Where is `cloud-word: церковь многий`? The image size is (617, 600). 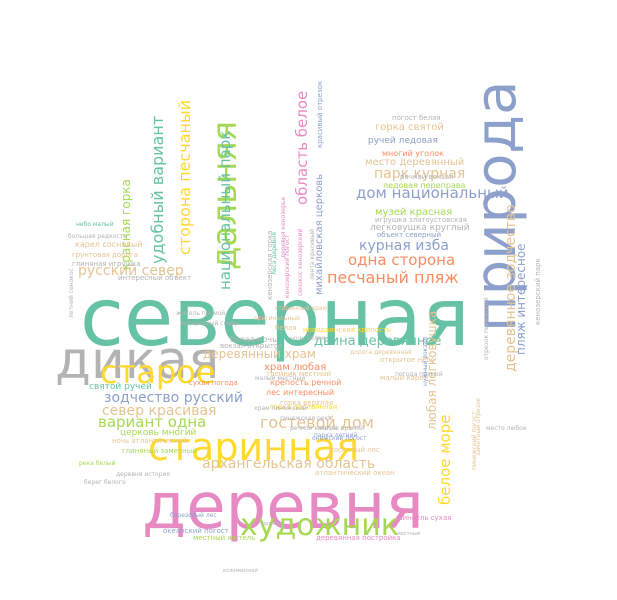 cloud-word: церковь многий is located at coordinates (158, 433).